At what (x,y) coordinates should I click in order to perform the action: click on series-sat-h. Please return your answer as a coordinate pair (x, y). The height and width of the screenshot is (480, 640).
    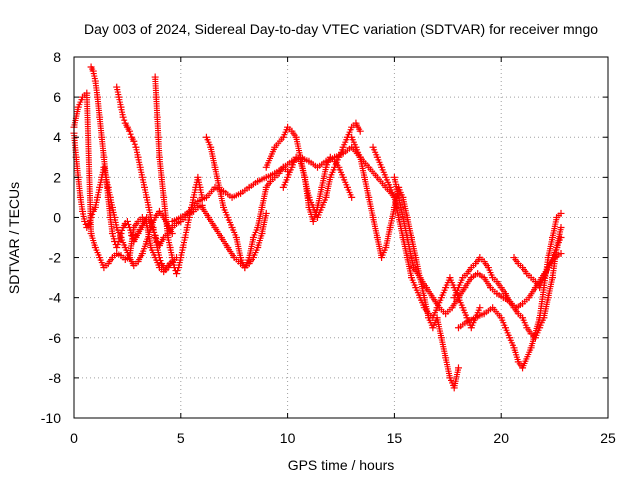
    Looking at the image, I should click on (234, 237).